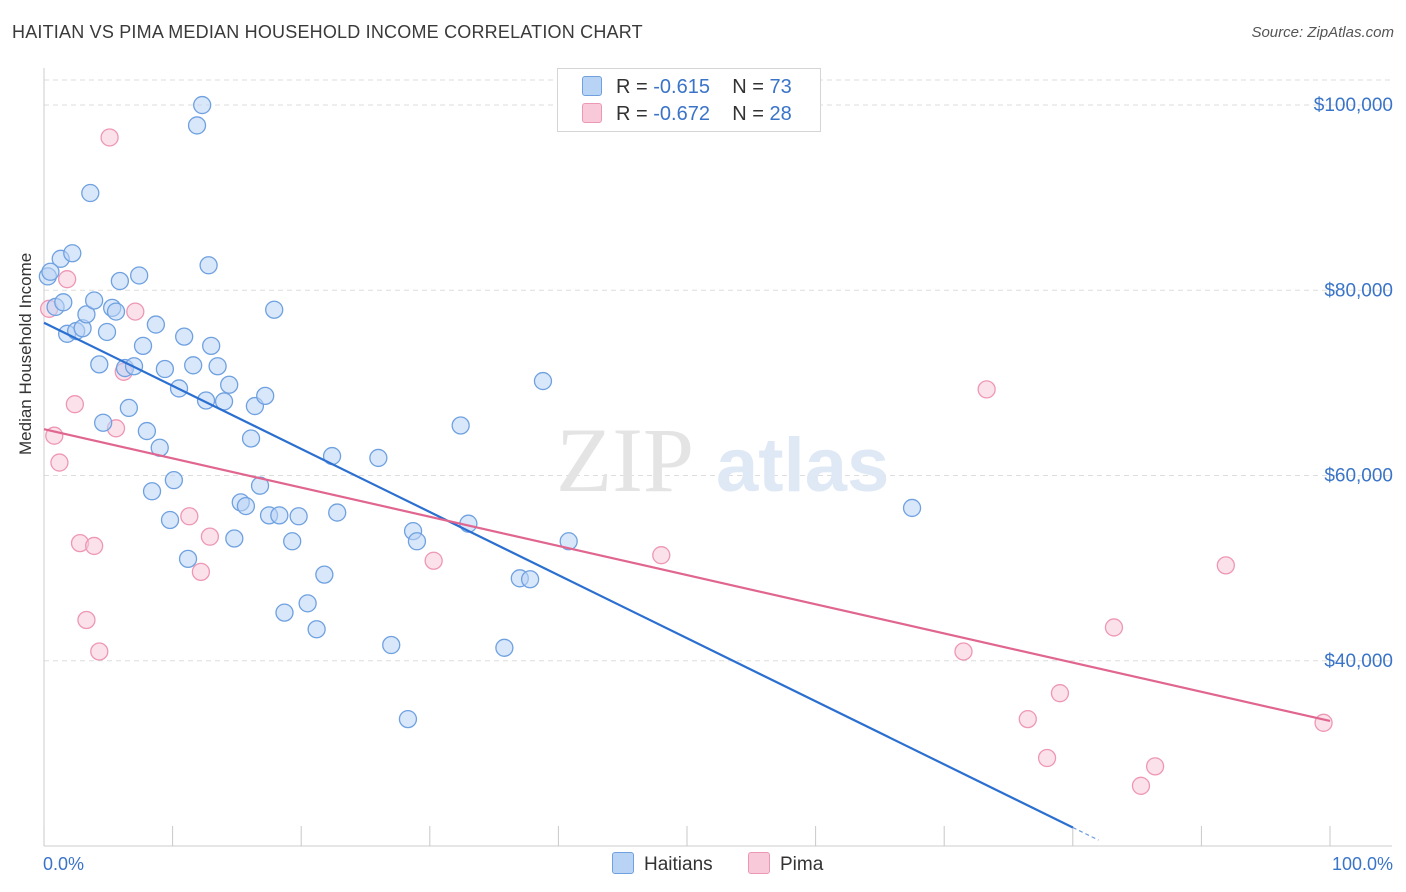  I want to click on correlation-legend: R = -0.615 N = 73 R = -0.672 N = 28, so click(689, 100).